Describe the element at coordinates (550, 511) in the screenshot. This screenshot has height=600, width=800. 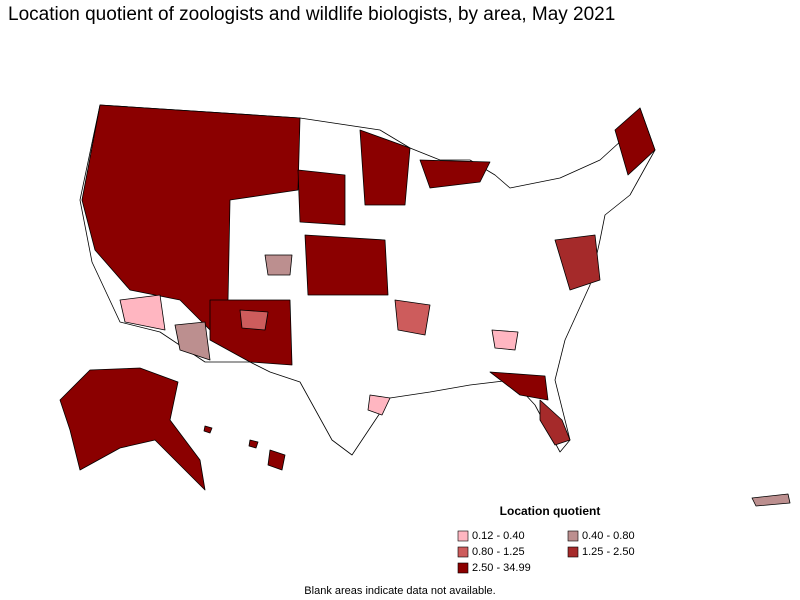
I see `legend-title: Location quotient` at that location.